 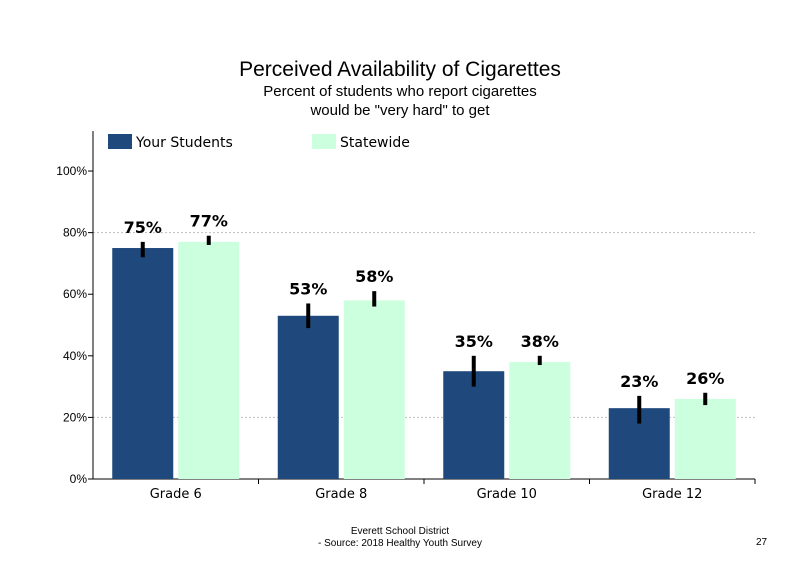 I want to click on legend: Your Students Statewide, so click(x=259, y=142).